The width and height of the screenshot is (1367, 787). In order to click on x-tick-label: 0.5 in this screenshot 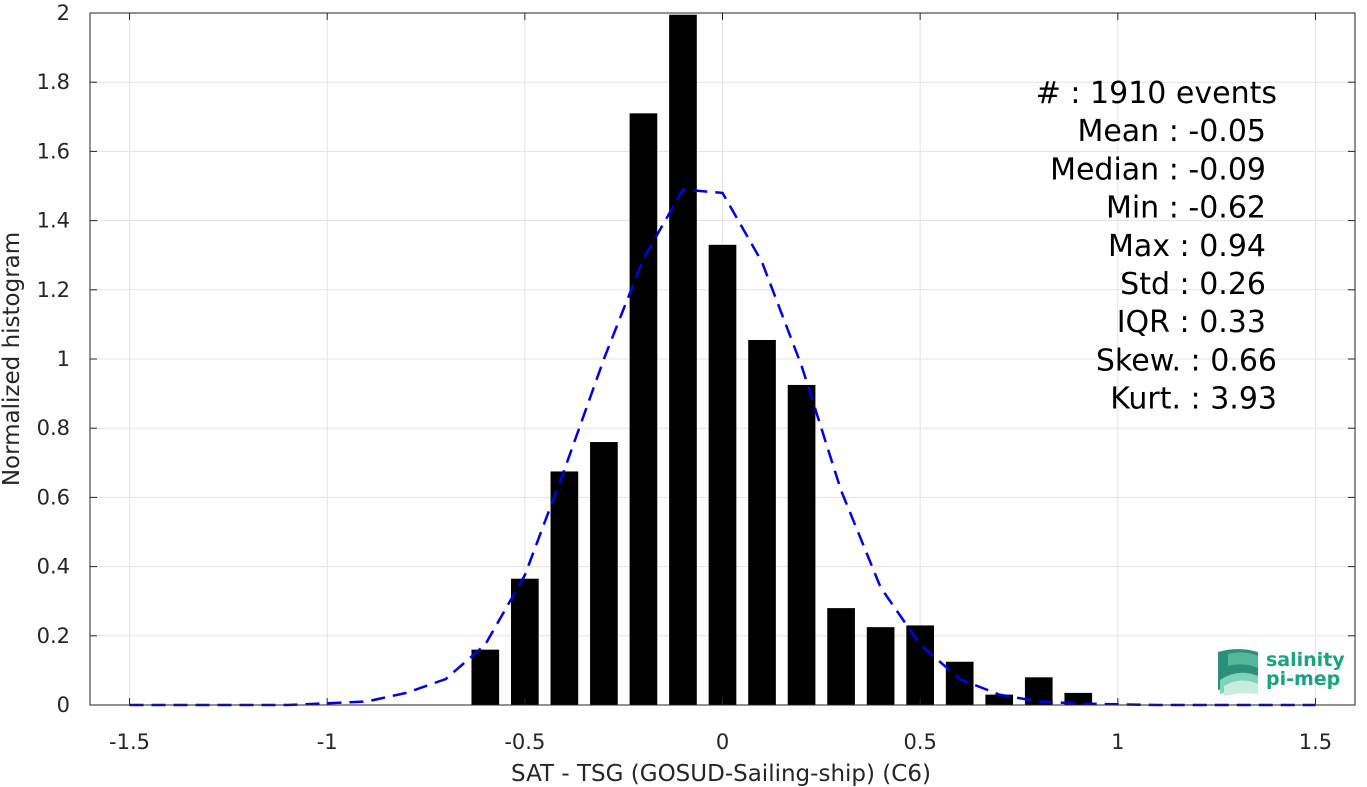, I will do `click(919, 742)`.